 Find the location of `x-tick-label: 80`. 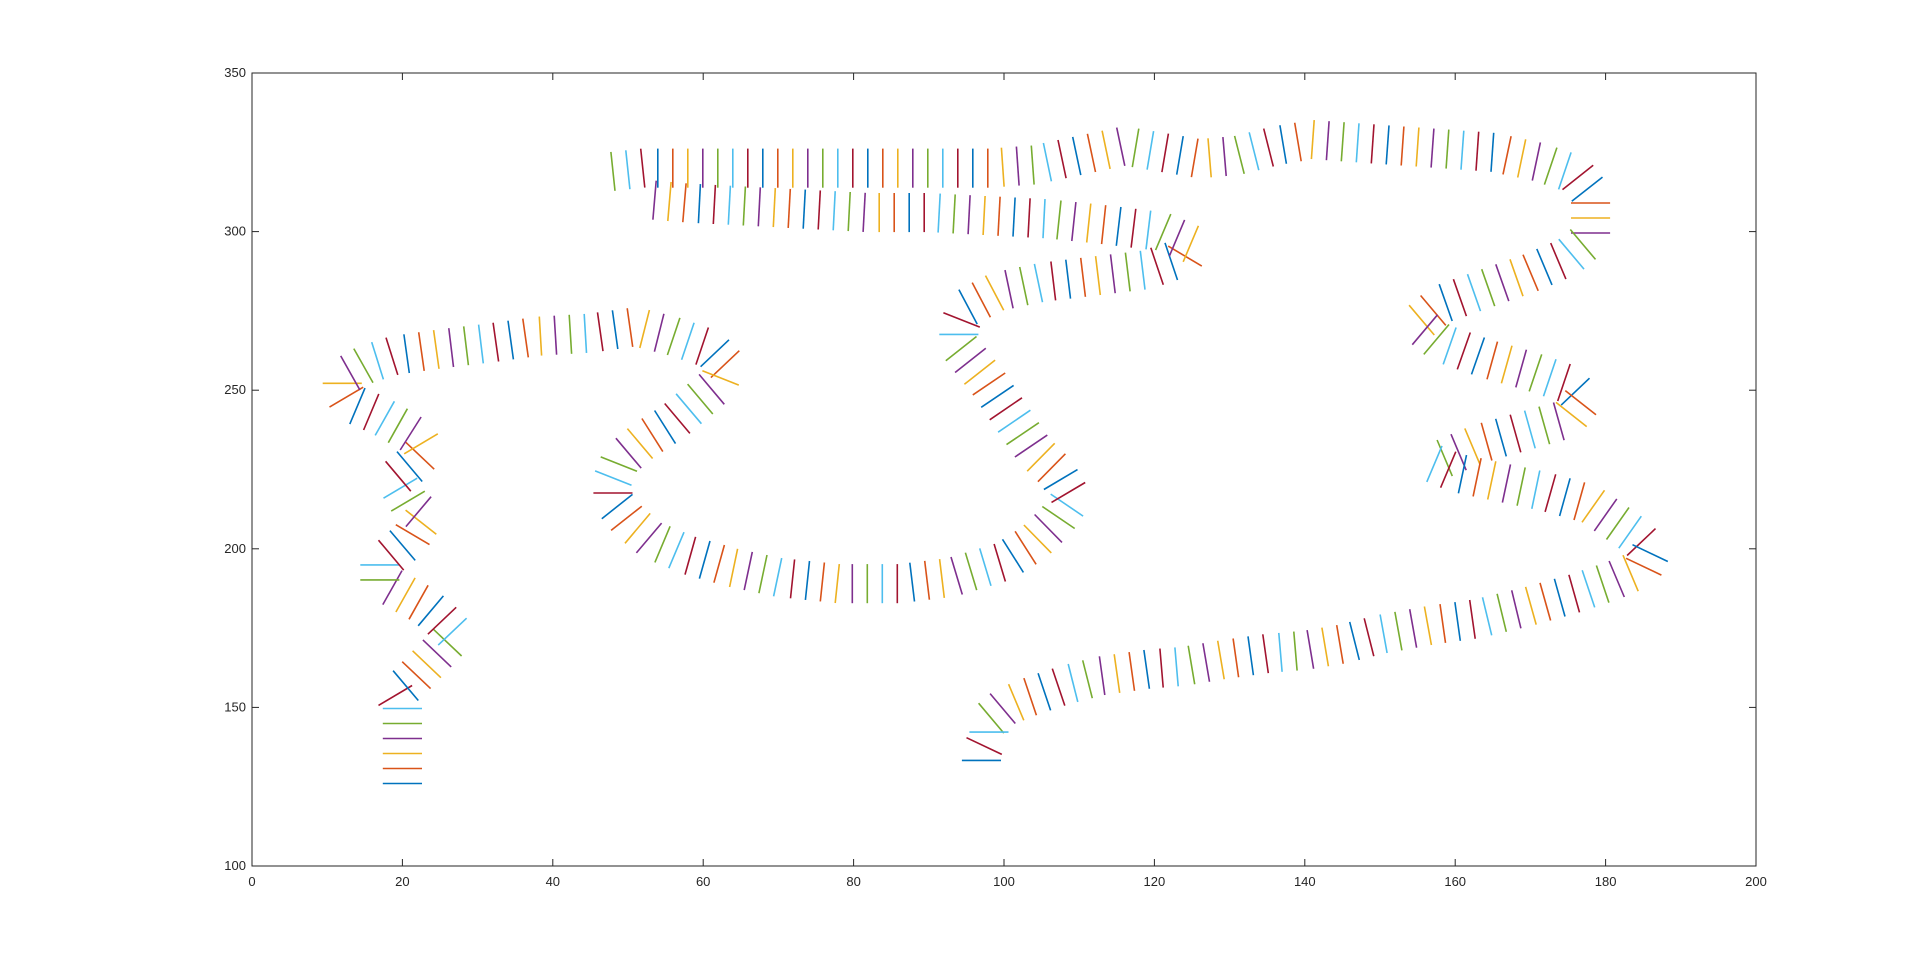

x-tick-label: 80 is located at coordinates (853, 881).